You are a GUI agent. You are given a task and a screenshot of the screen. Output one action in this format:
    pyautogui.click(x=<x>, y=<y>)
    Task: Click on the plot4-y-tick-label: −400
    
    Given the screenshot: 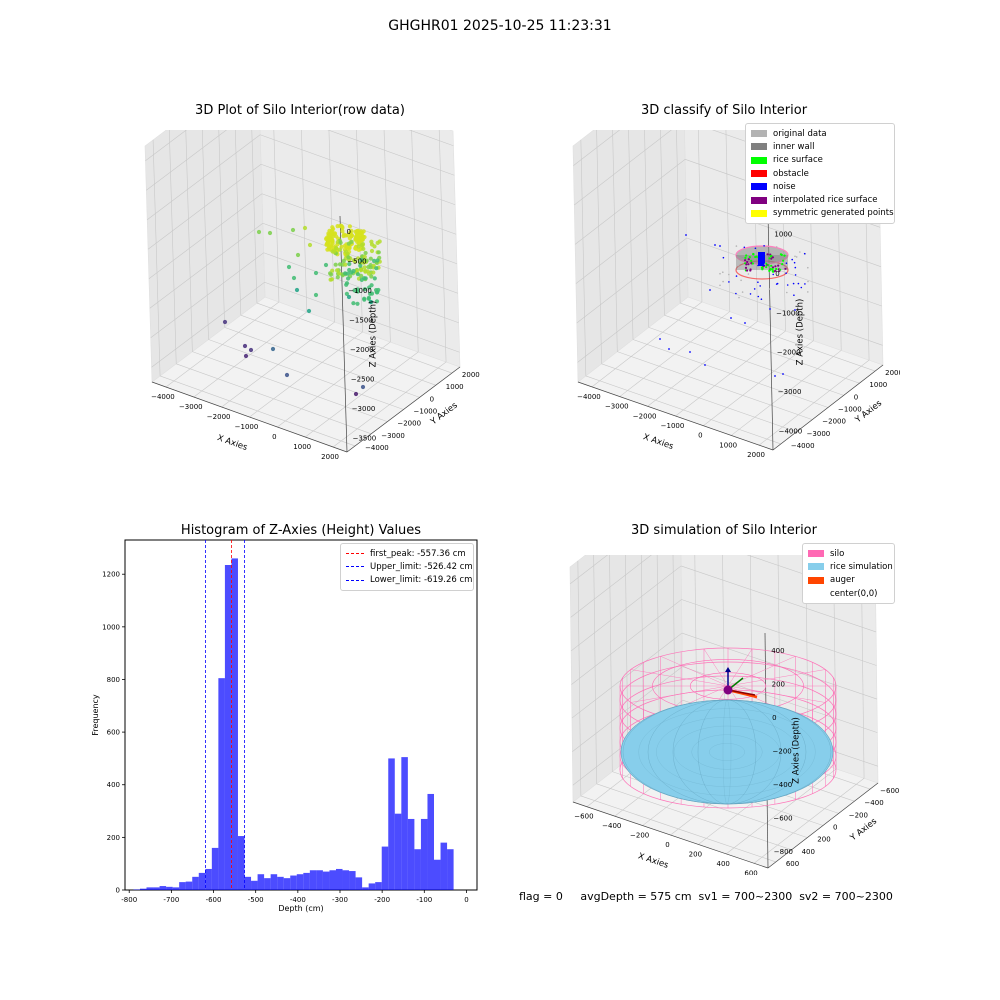 What is the action you would take?
    pyautogui.click(x=873, y=803)
    